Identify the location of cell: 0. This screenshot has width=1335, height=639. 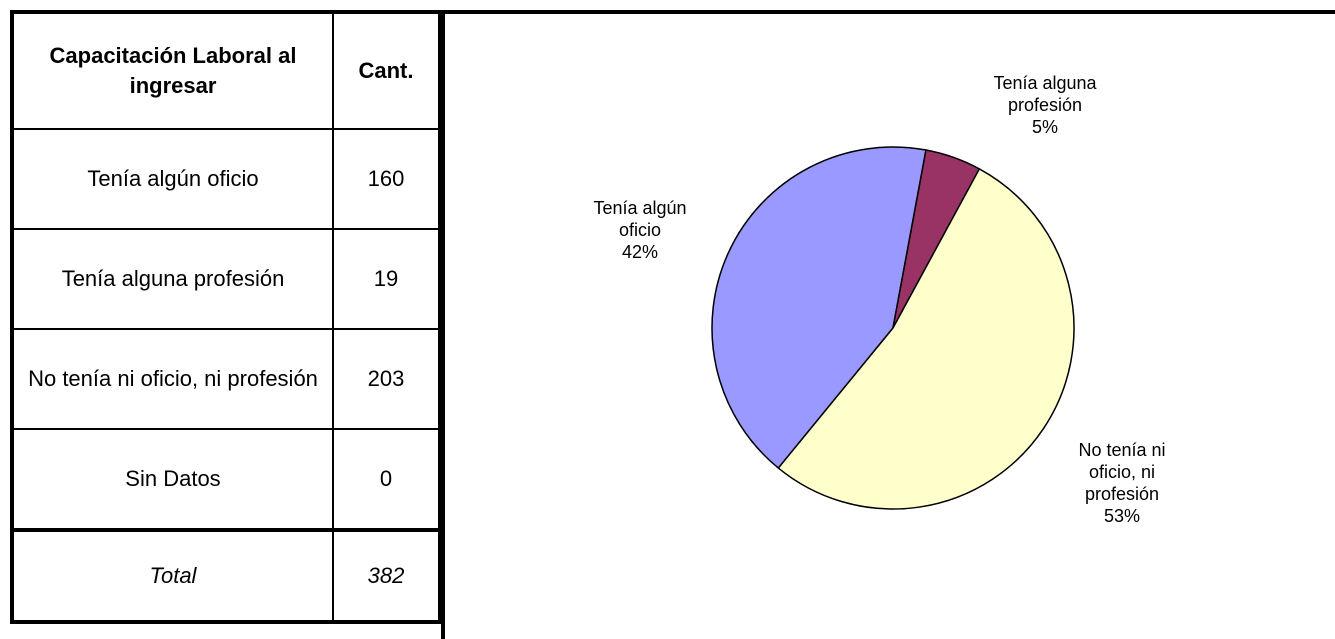
(386, 479).